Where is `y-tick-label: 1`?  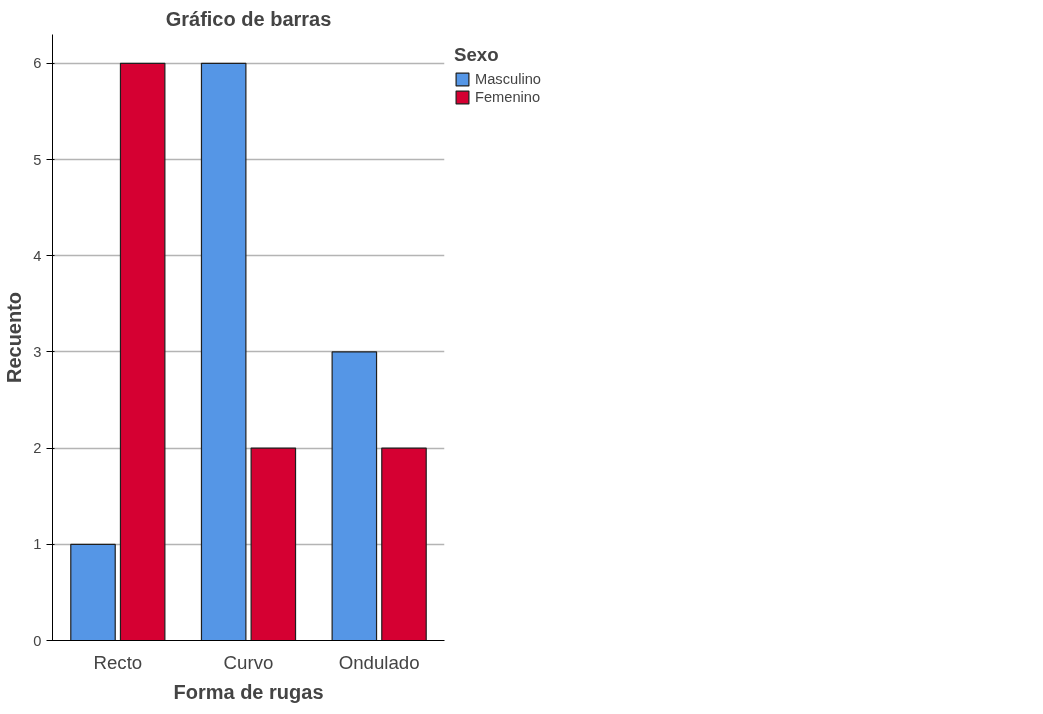
y-tick-label: 1 is located at coordinates (37, 544).